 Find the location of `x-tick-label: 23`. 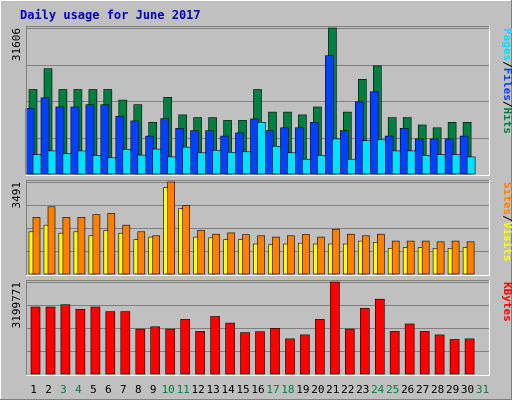

x-tick-label: 23 is located at coordinates (362, 389).